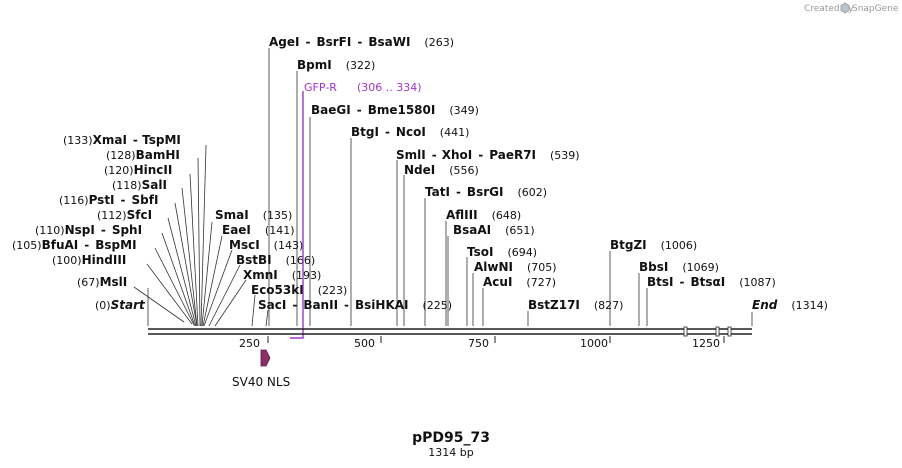 The height and width of the screenshot is (468, 902). Describe the element at coordinates (258, 230) in the screenshot. I see `enzyme-site-eaei: EaeI (141)` at that location.